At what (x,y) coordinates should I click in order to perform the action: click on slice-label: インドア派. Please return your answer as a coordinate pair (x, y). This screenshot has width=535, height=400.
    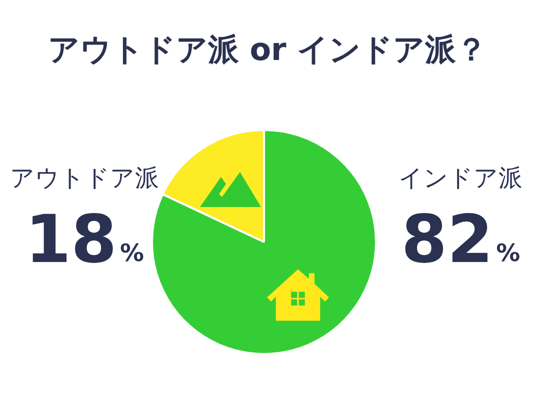
    Looking at the image, I should click on (460, 178).